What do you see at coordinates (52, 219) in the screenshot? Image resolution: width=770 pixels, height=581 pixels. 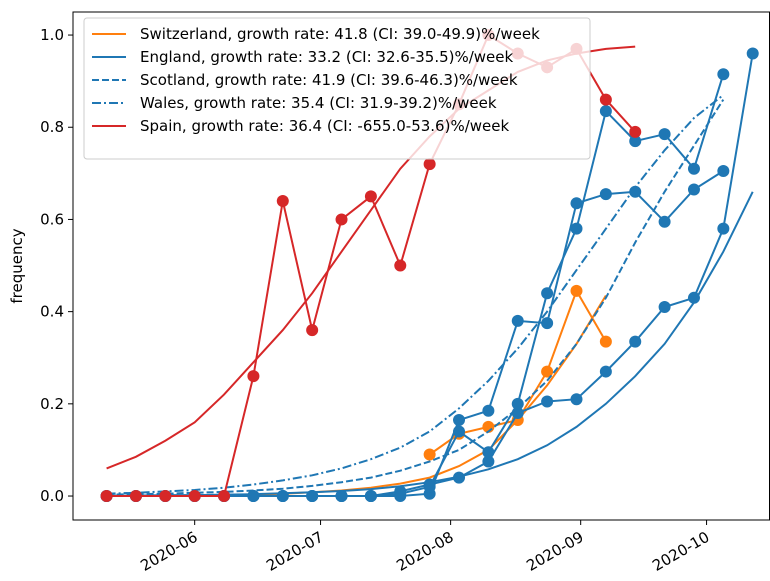 I see `y-tick-label: 0.6` at bounding box center [52, 219].